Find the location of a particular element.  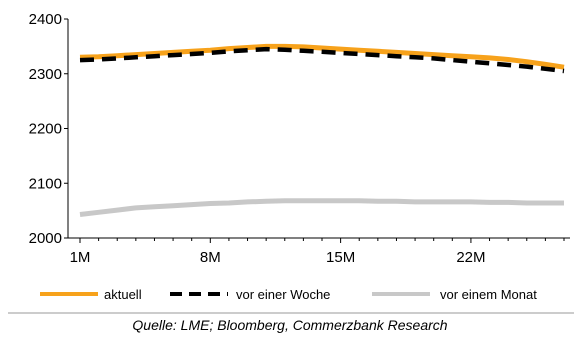

x-tick-label: 8M is located at coordinates (210, 257).